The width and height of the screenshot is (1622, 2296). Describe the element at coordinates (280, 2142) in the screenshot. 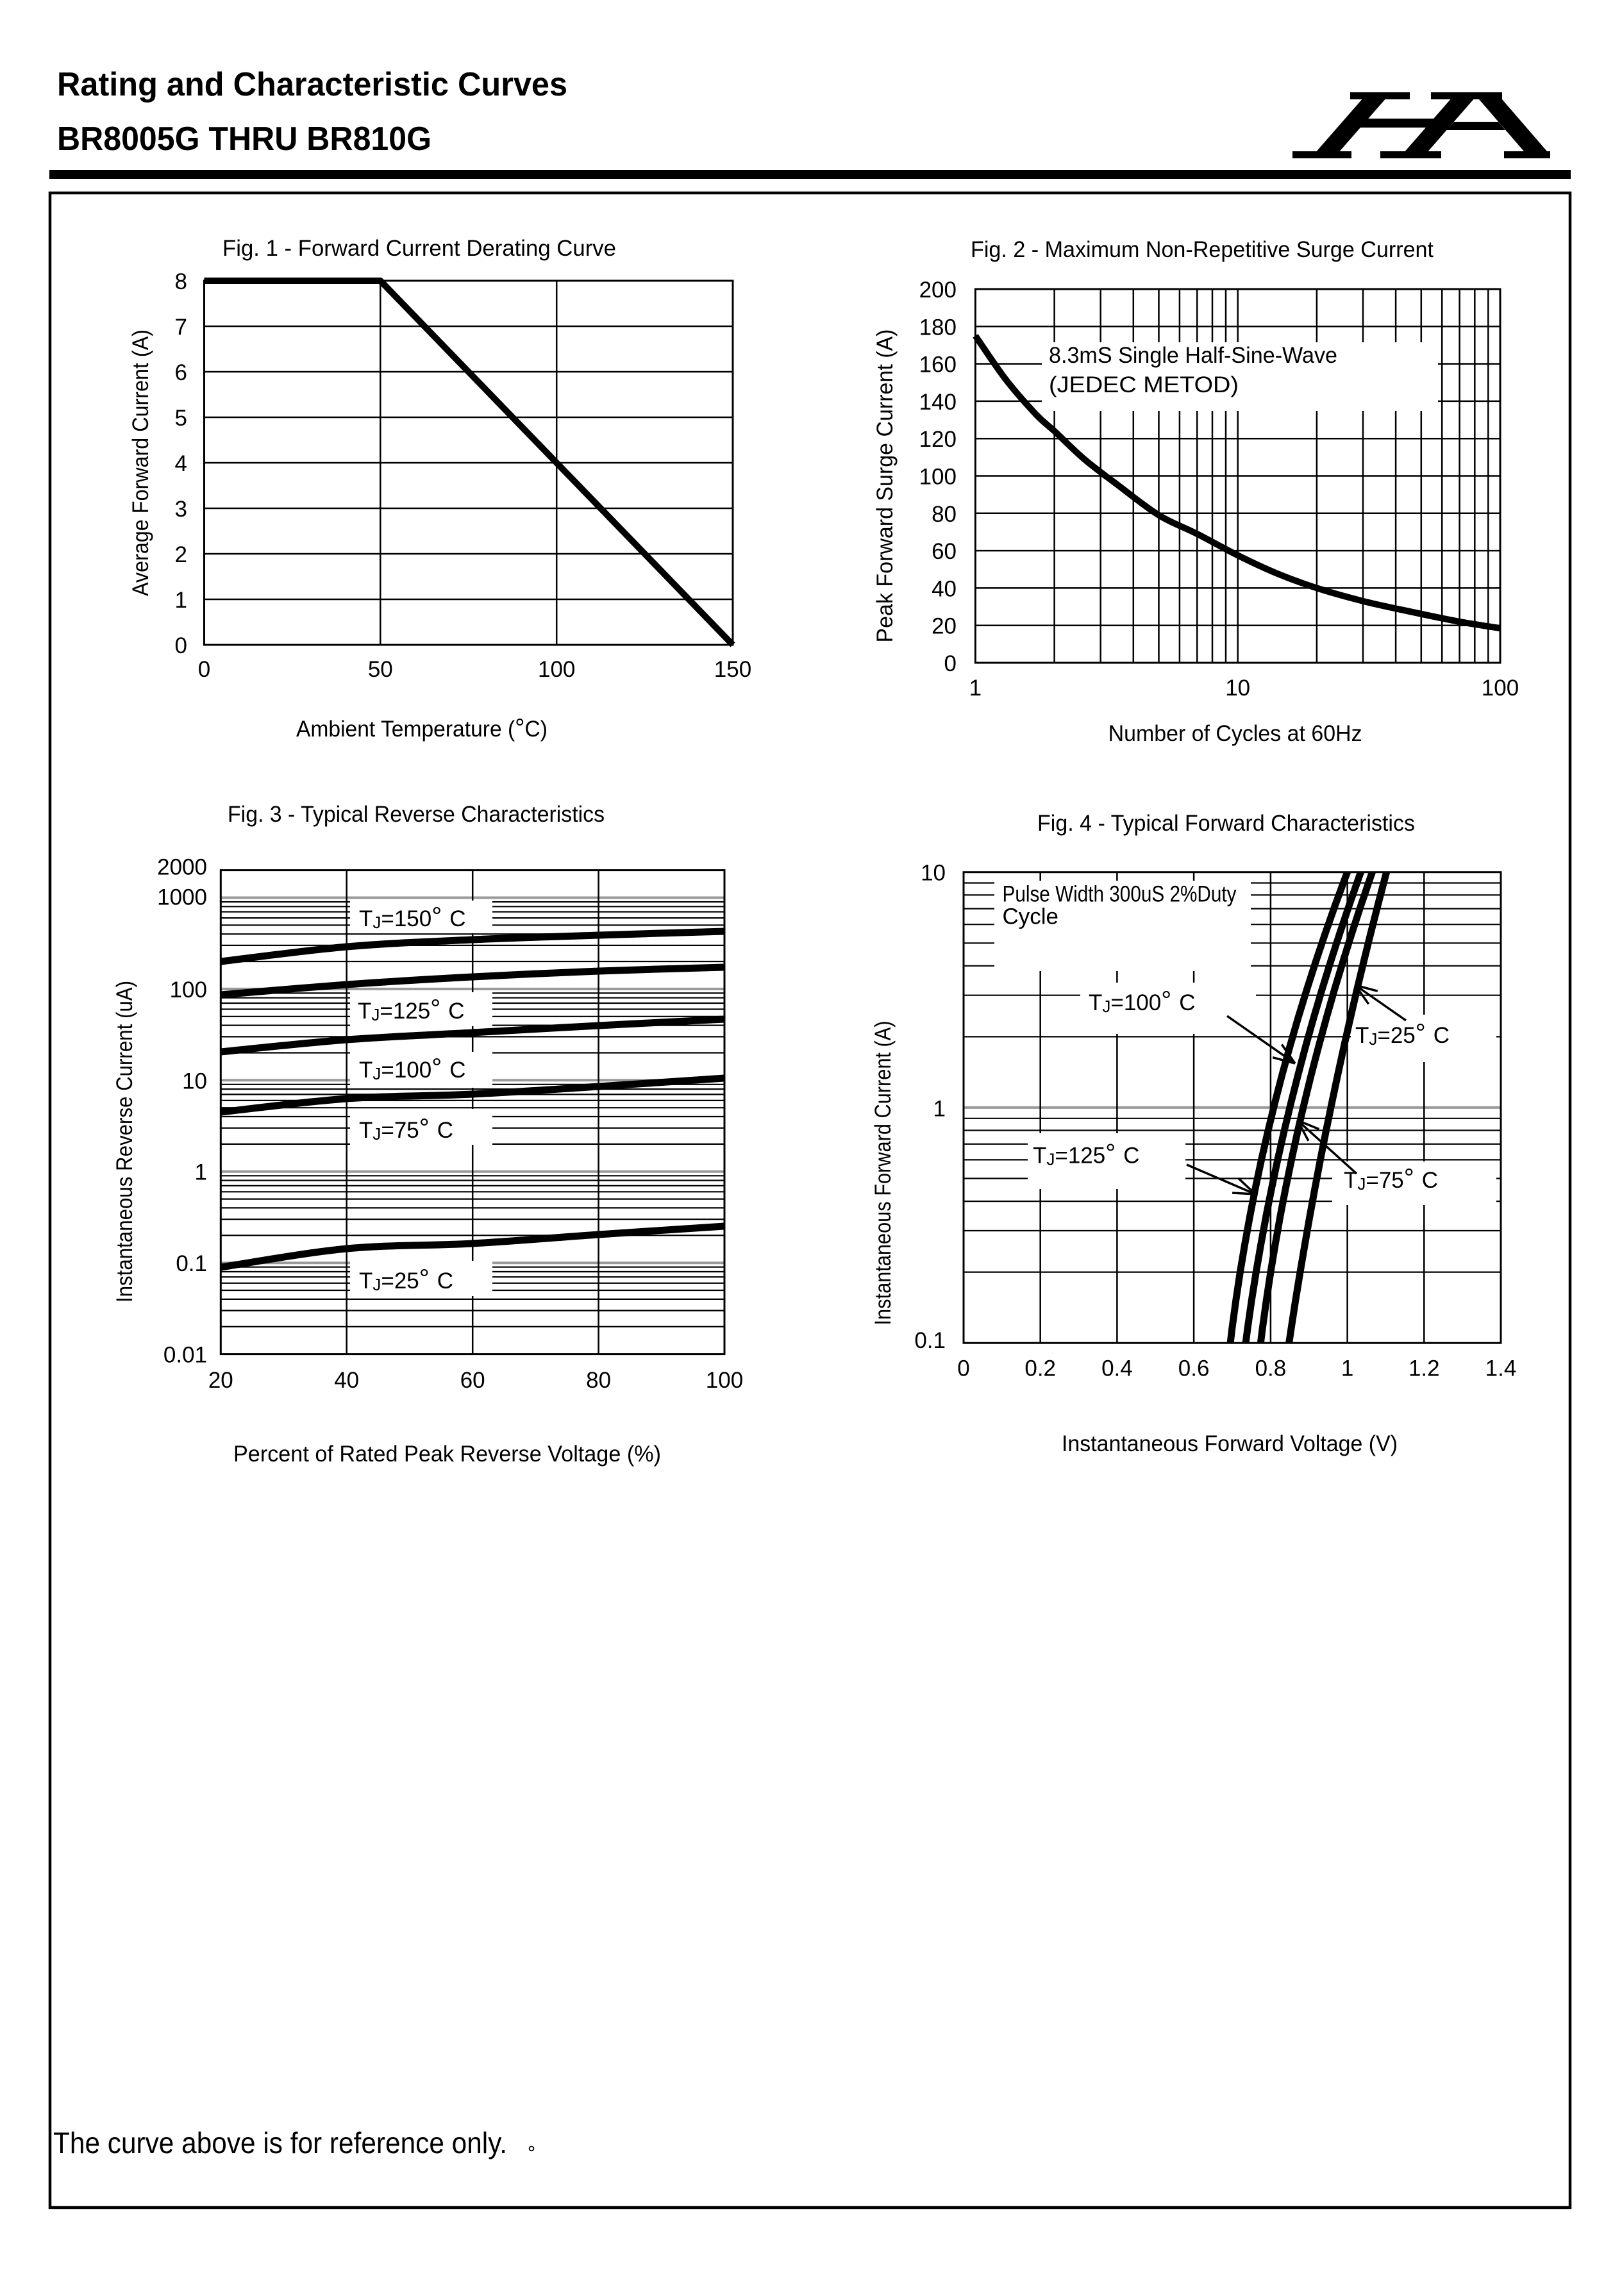

I see `svg-text:The curve above is for referen: The curve above is for reference only.` at that location.